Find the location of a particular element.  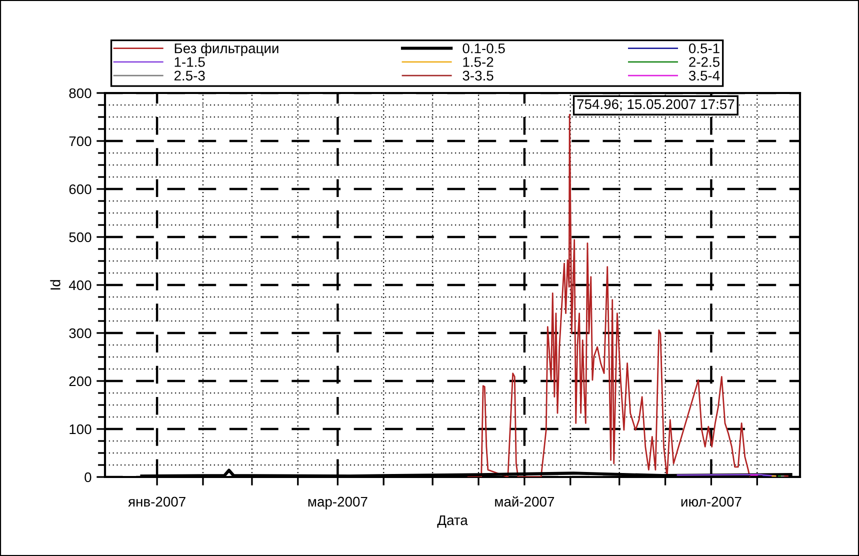

legend-label: 1.5-2 is located at coordinates (478, 62).